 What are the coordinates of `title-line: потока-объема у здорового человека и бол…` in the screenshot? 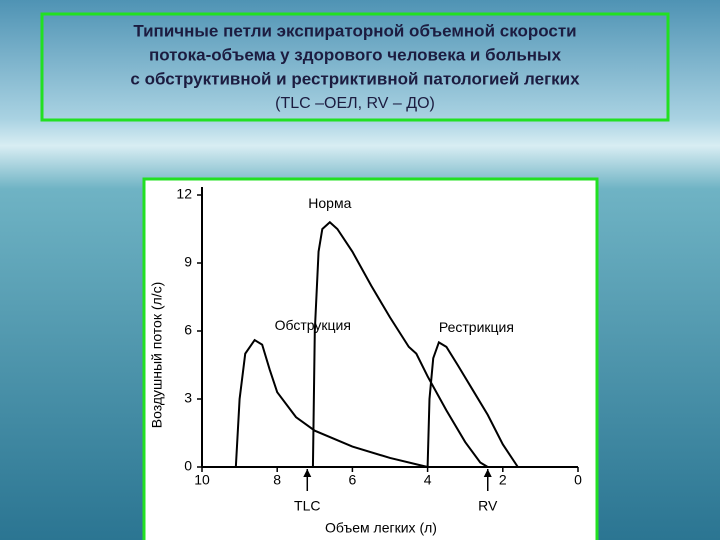 It's located at (355, 54).